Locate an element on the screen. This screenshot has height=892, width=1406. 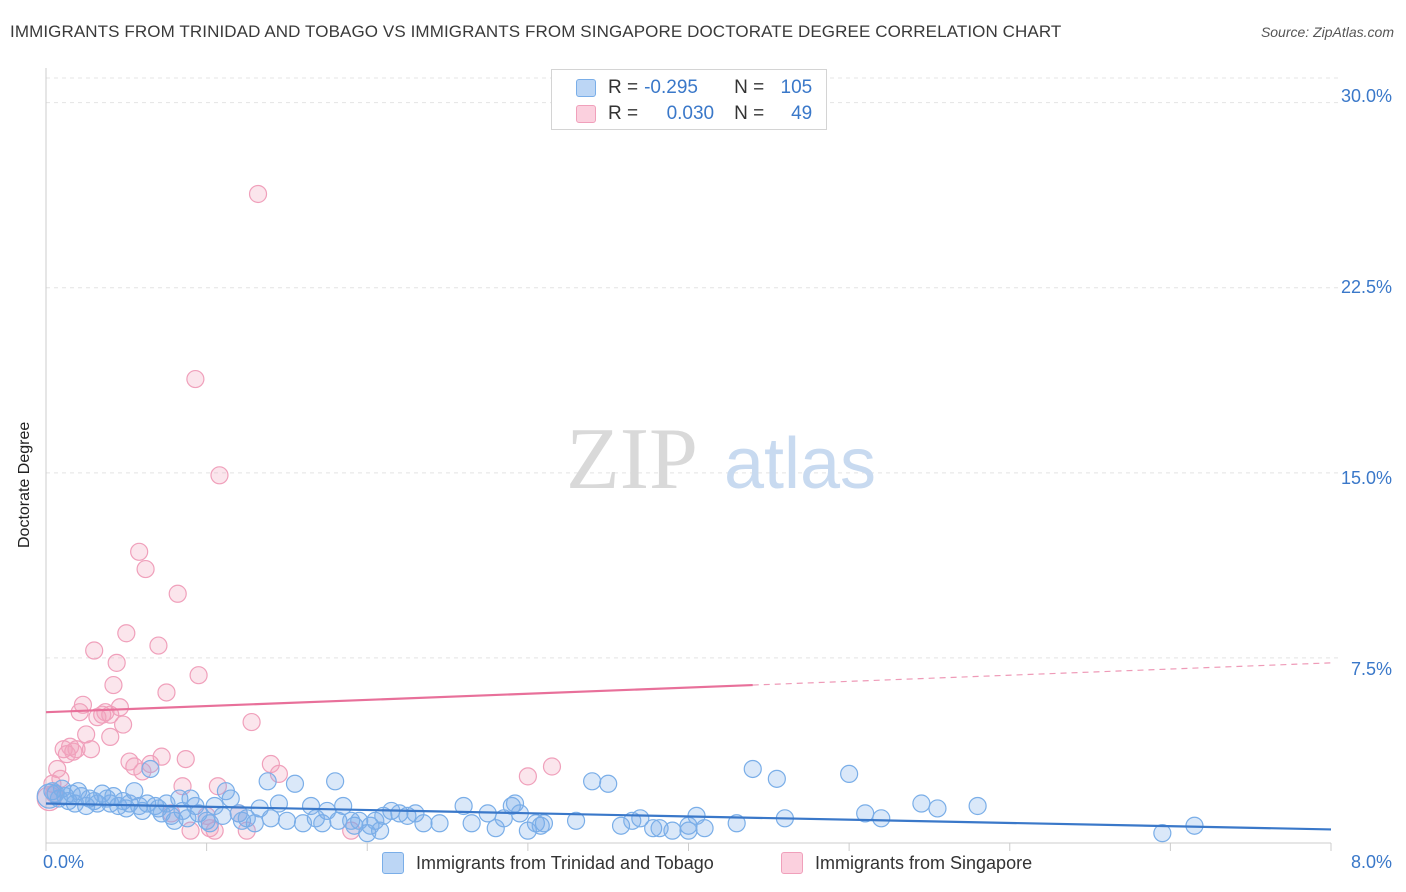
trend-line-pink is located at coordinates (399, 698).